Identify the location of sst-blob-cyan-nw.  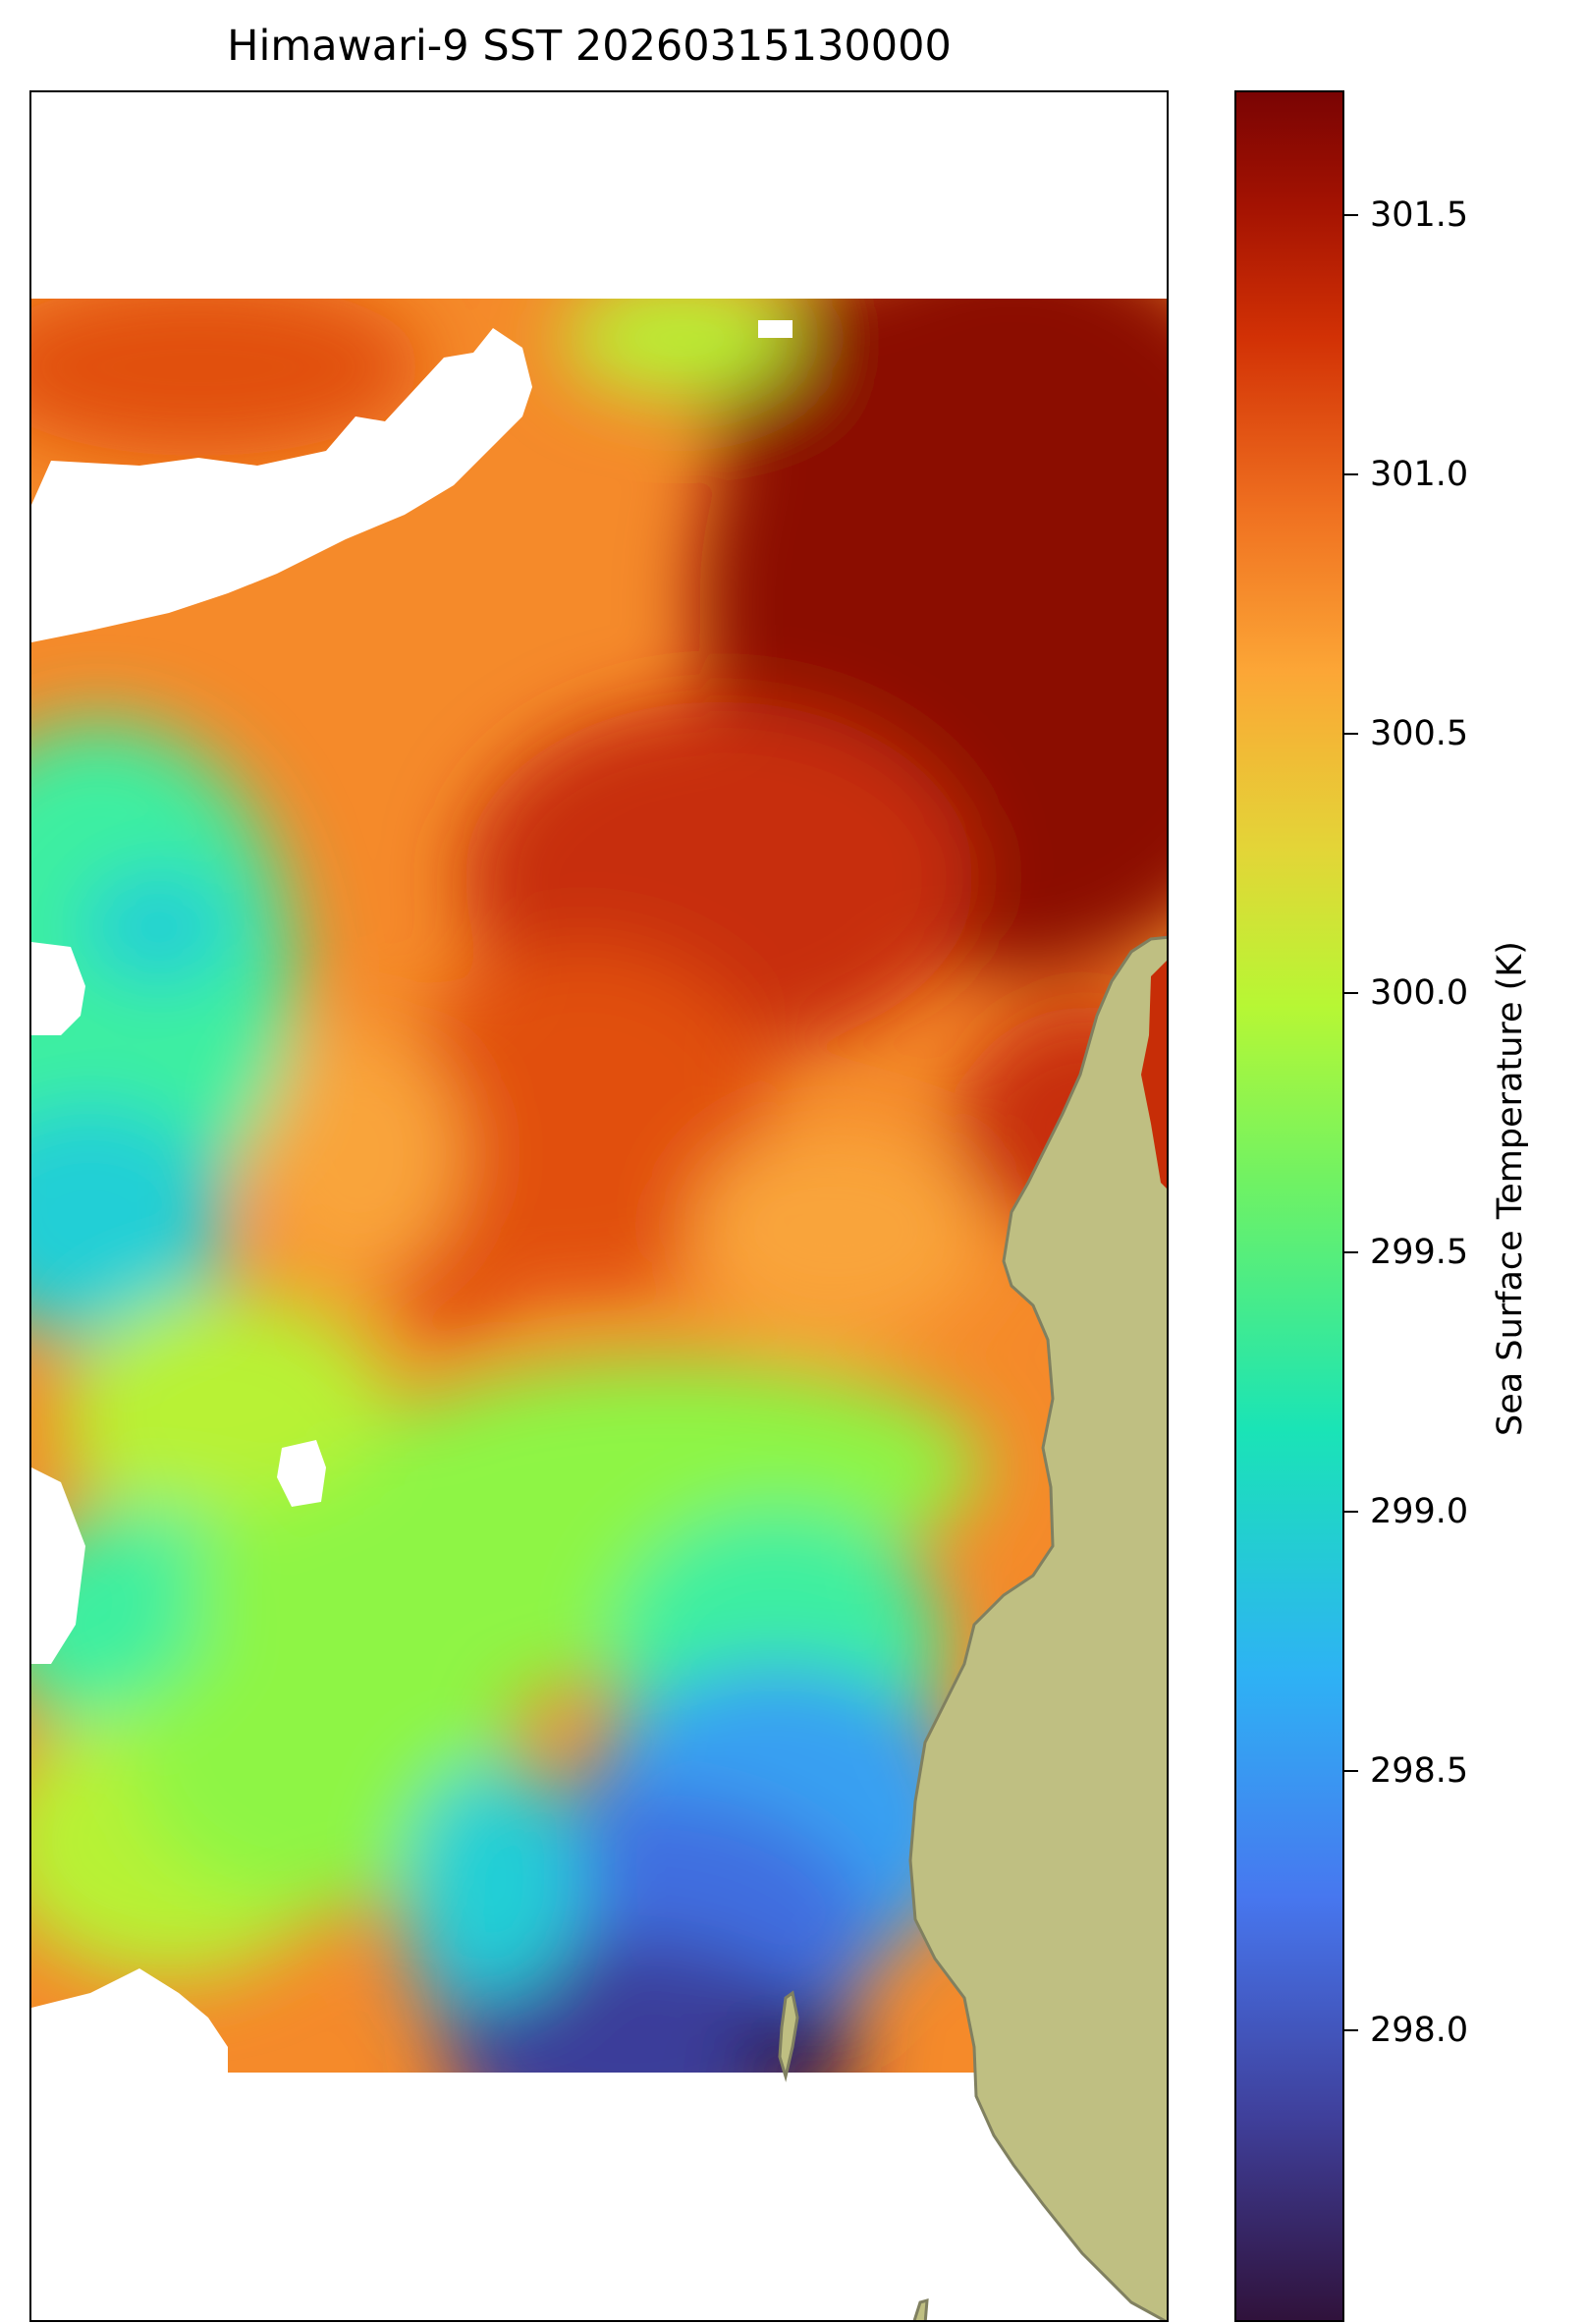
(159, 927).